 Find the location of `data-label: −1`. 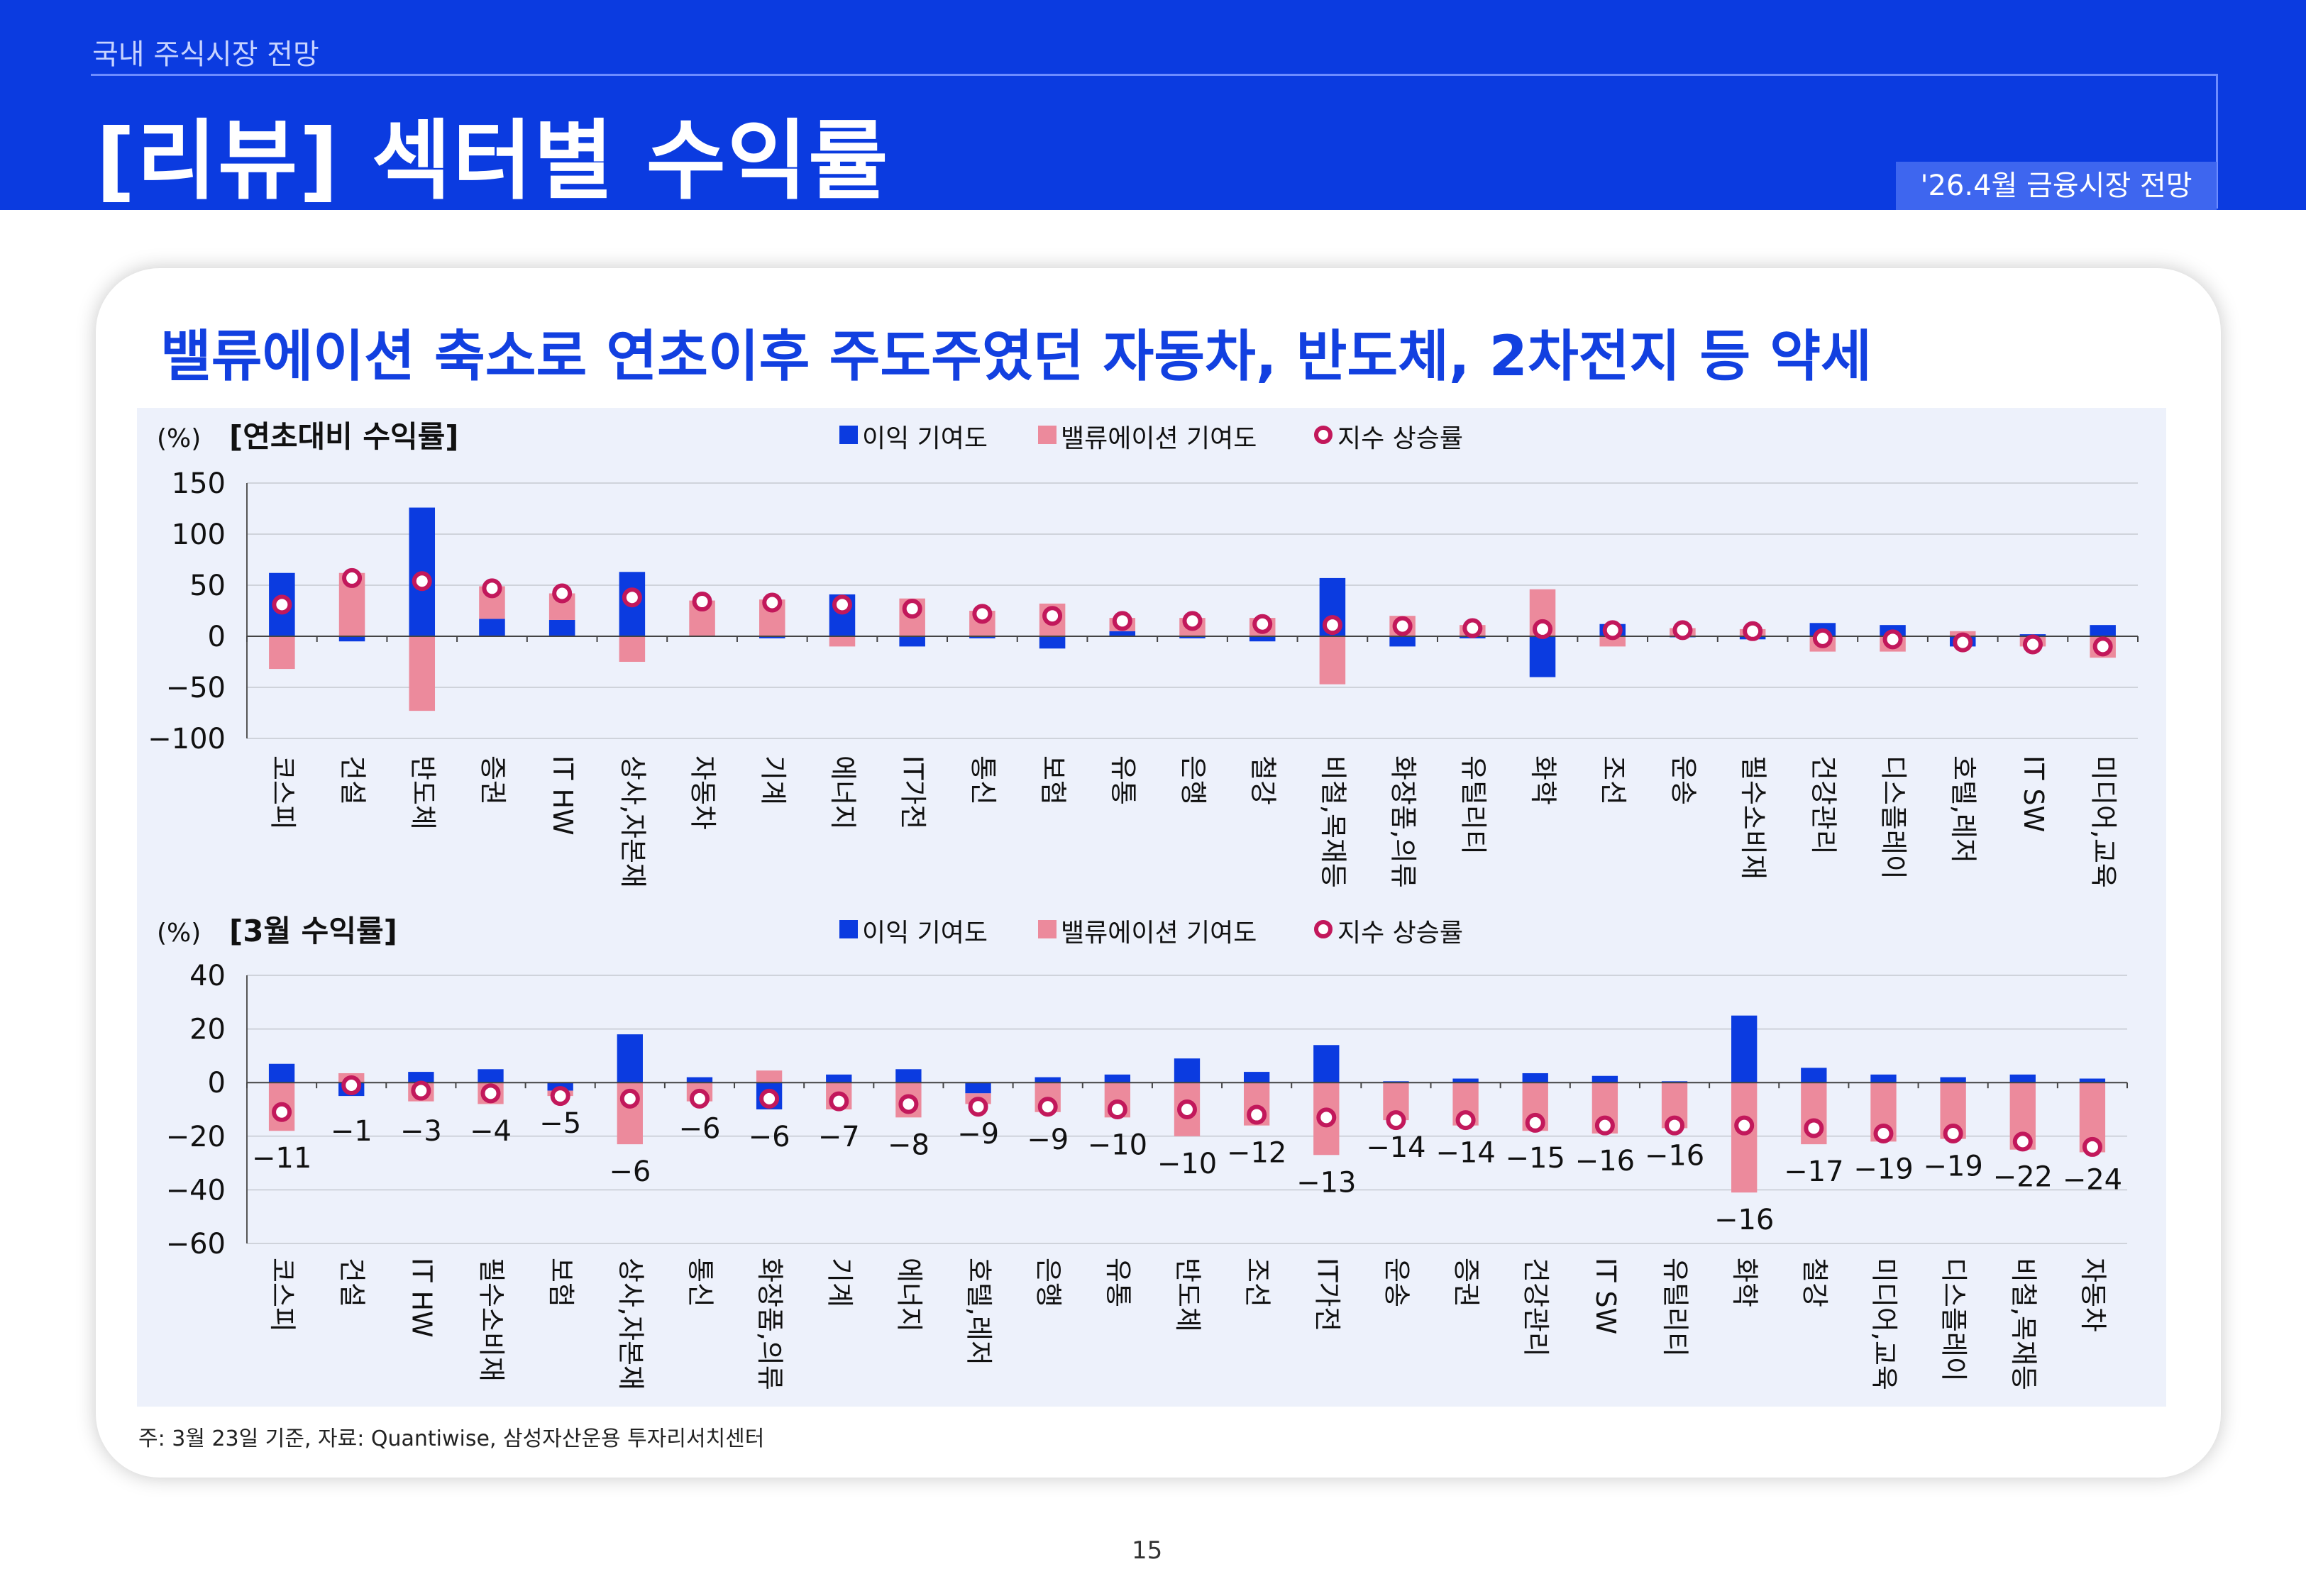

data-label: −1 is located at coordinates (352, 1131).